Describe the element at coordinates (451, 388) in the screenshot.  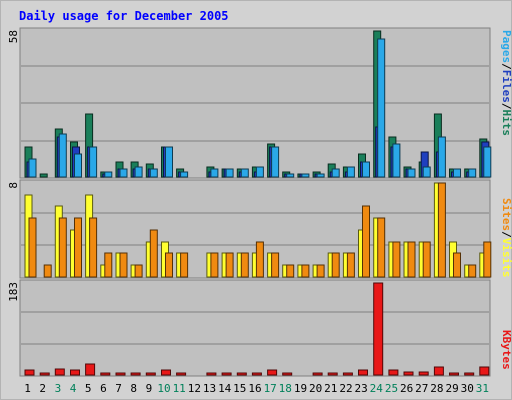
I see `day-label-29: 29` at that location.